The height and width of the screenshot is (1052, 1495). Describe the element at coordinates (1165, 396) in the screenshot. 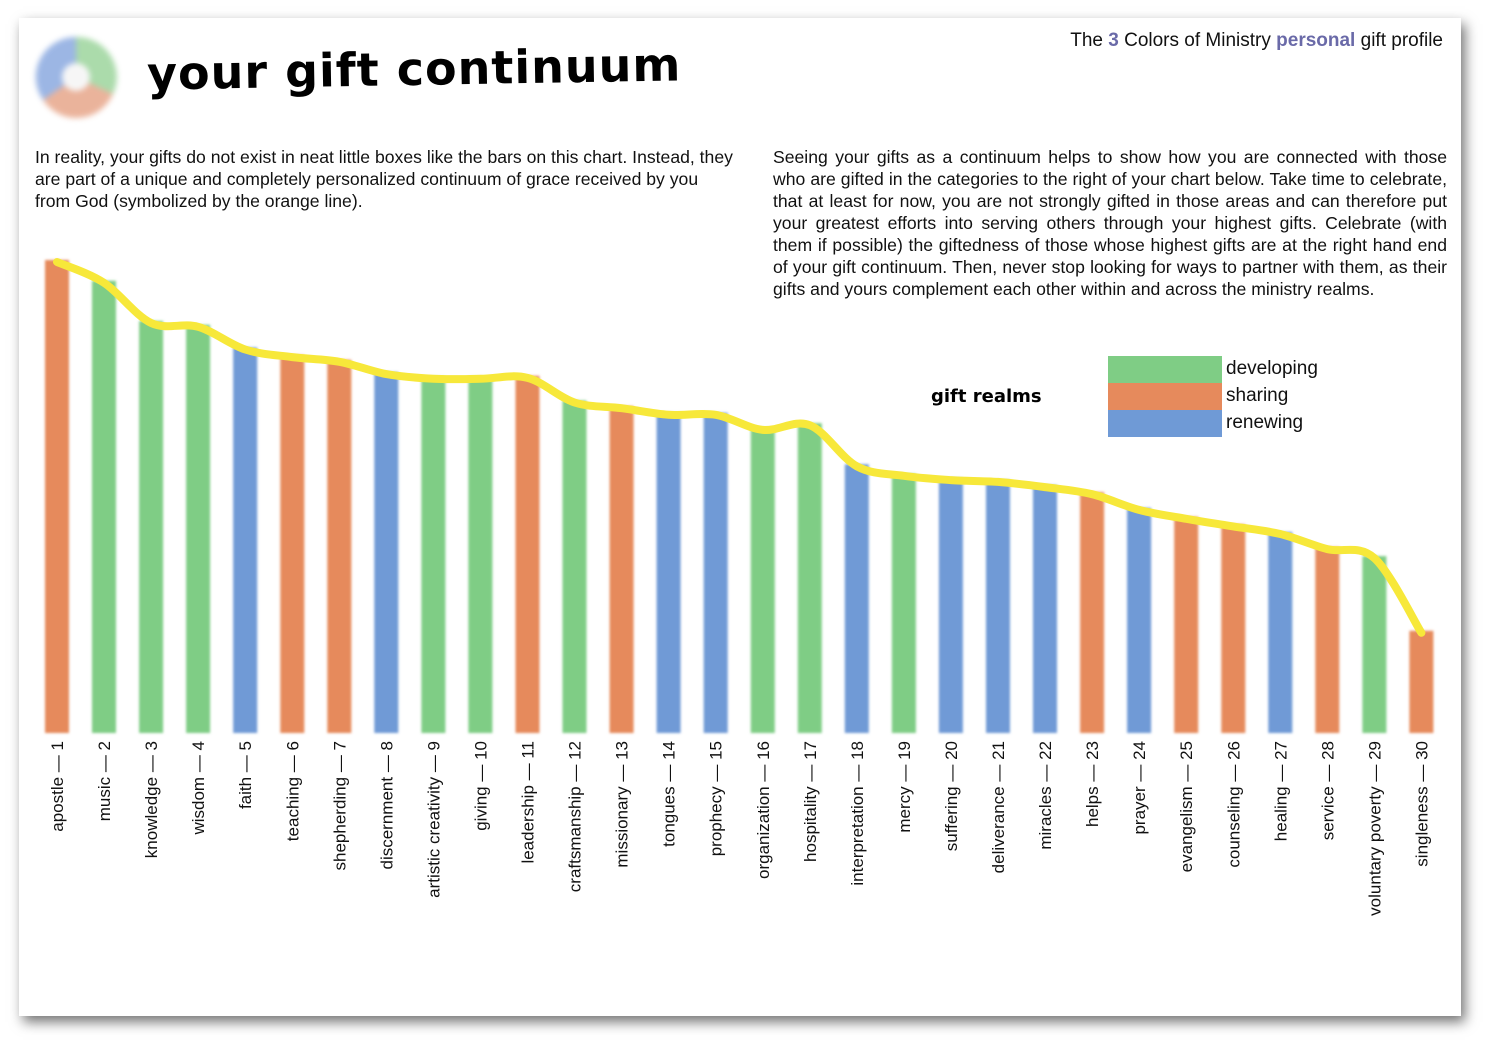

I see `legend-swatch-sharing` at that location.